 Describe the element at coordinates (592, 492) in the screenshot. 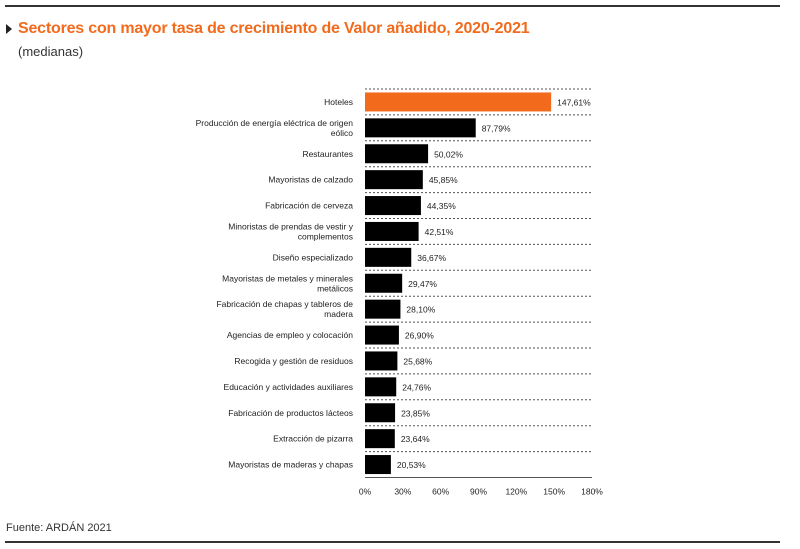

I see `x-tick-label: 180%` at that location.